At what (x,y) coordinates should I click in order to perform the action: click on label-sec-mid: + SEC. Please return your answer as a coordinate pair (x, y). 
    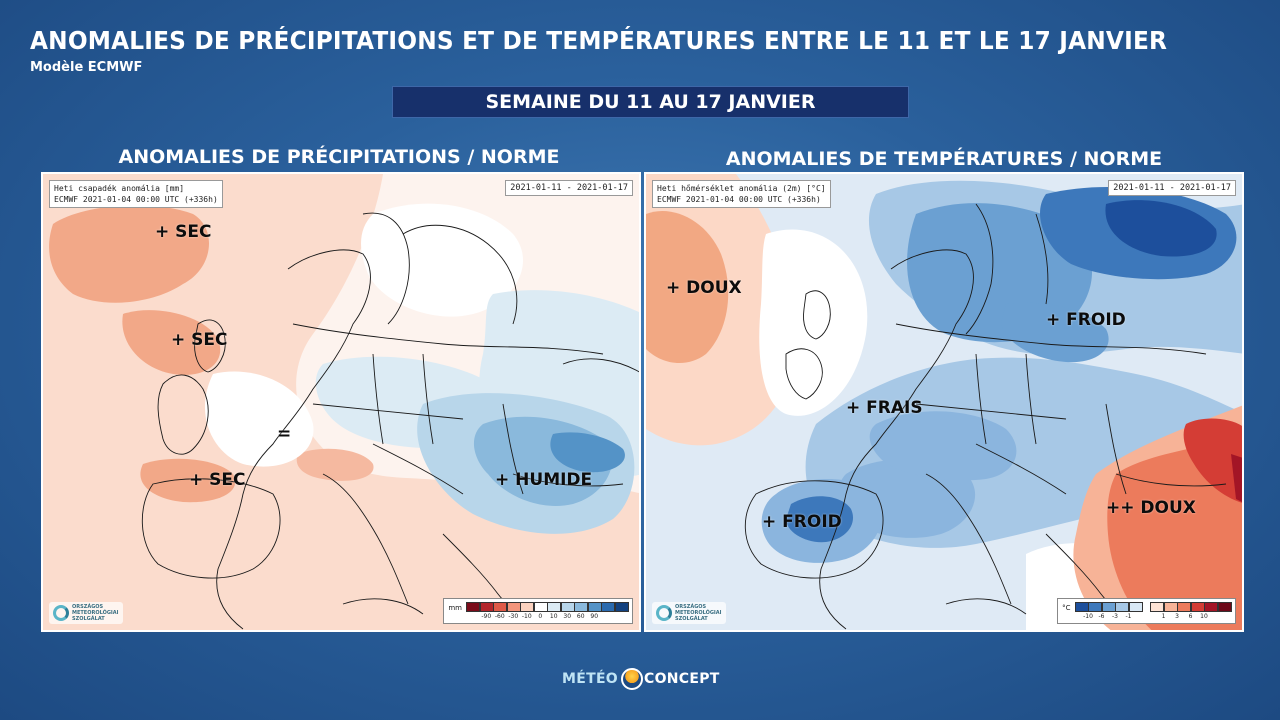
    Looking at the image, I should click on (199, 340).